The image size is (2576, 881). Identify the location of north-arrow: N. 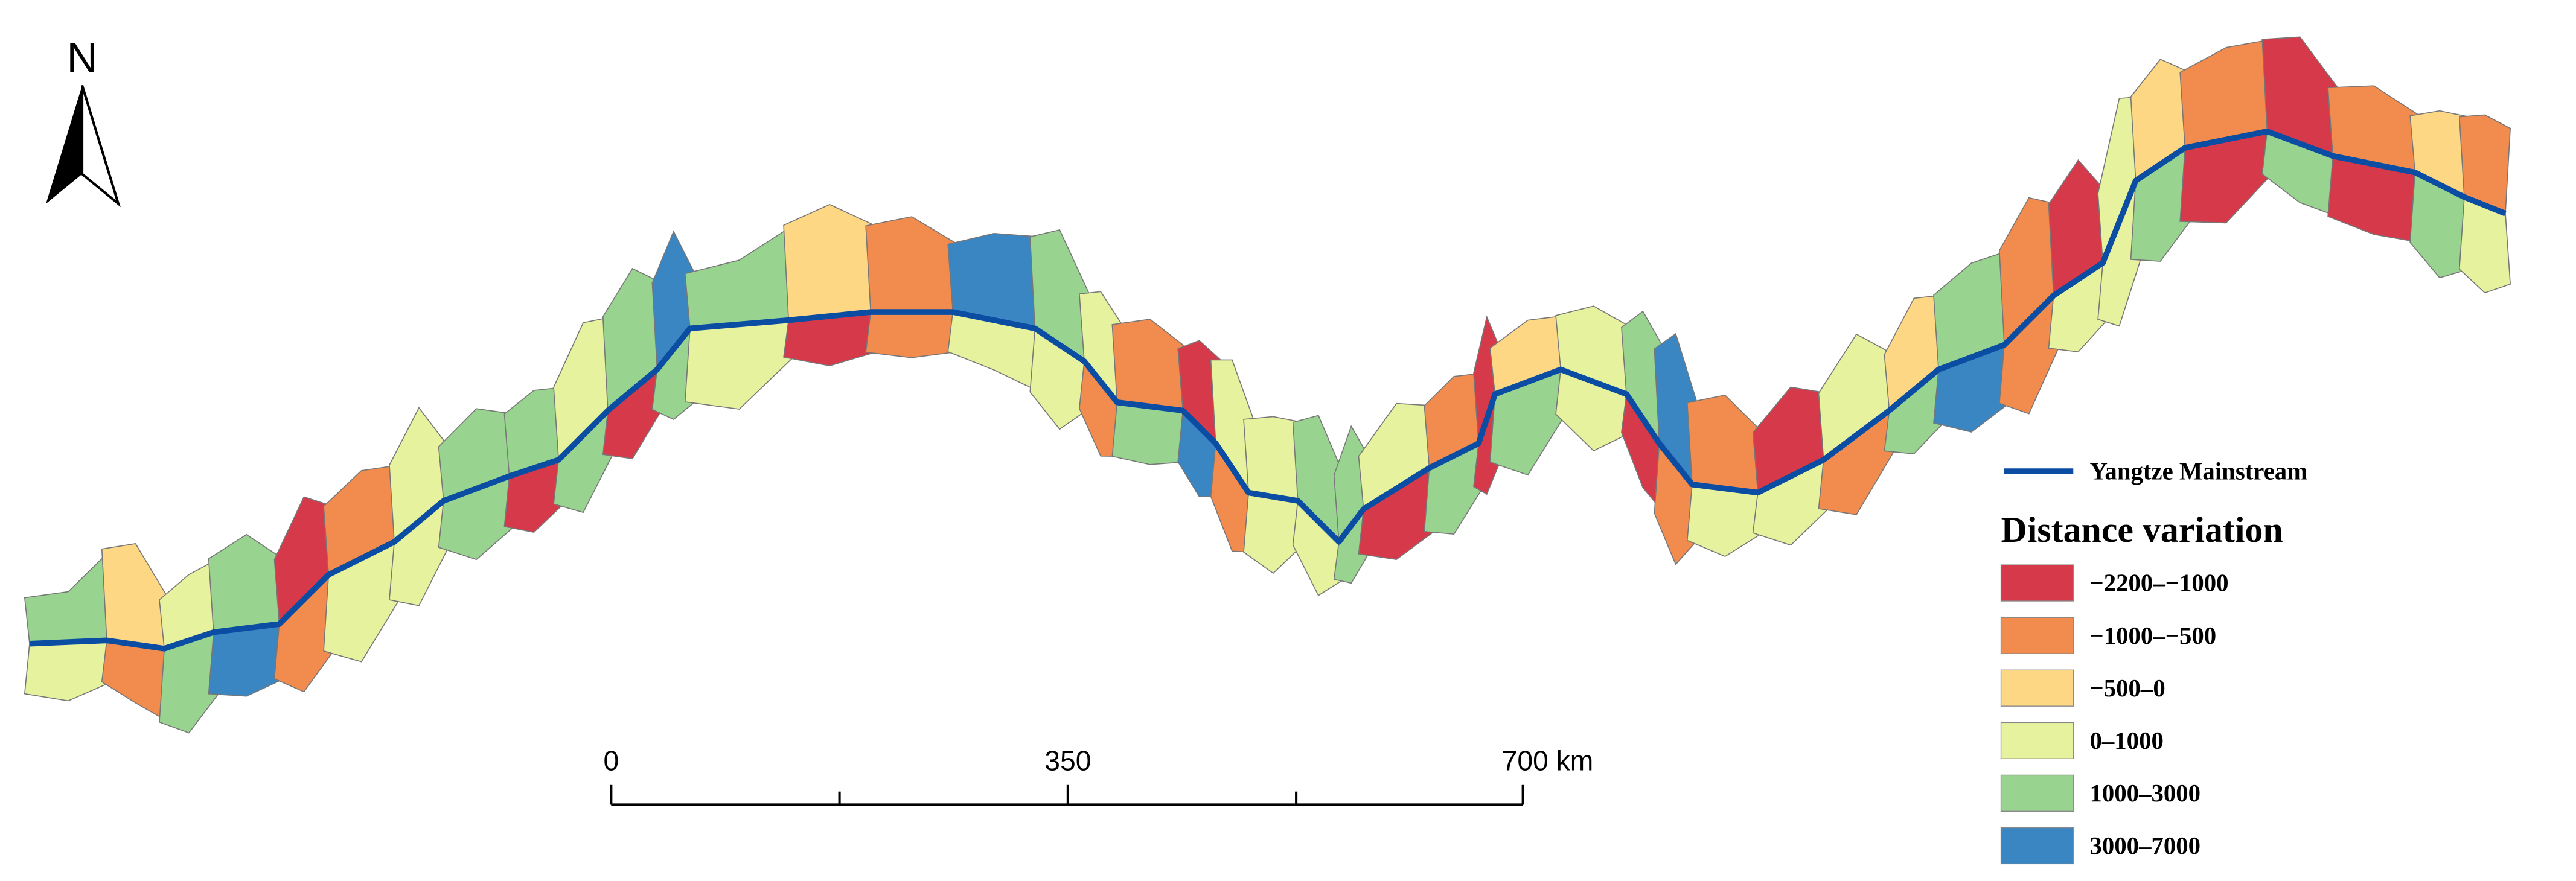
(84, 121).